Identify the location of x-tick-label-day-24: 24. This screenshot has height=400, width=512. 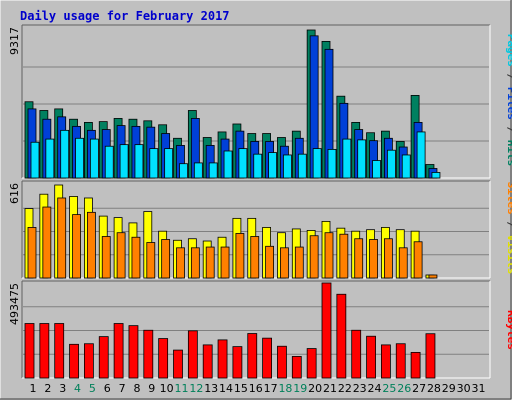
(375, 388).